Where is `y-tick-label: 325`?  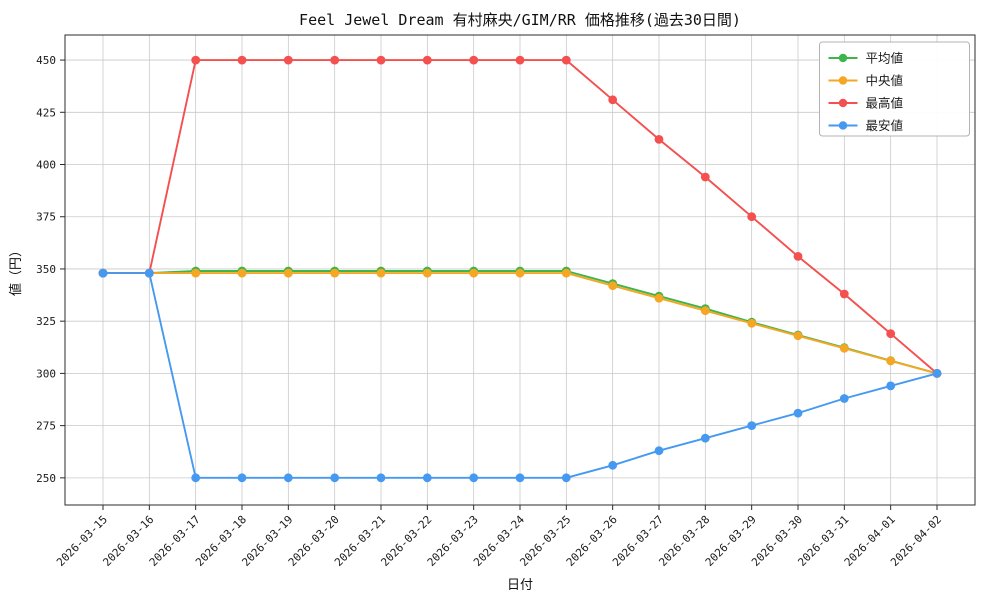
y-tick-label: 325 is located at coordinates (46, 321).